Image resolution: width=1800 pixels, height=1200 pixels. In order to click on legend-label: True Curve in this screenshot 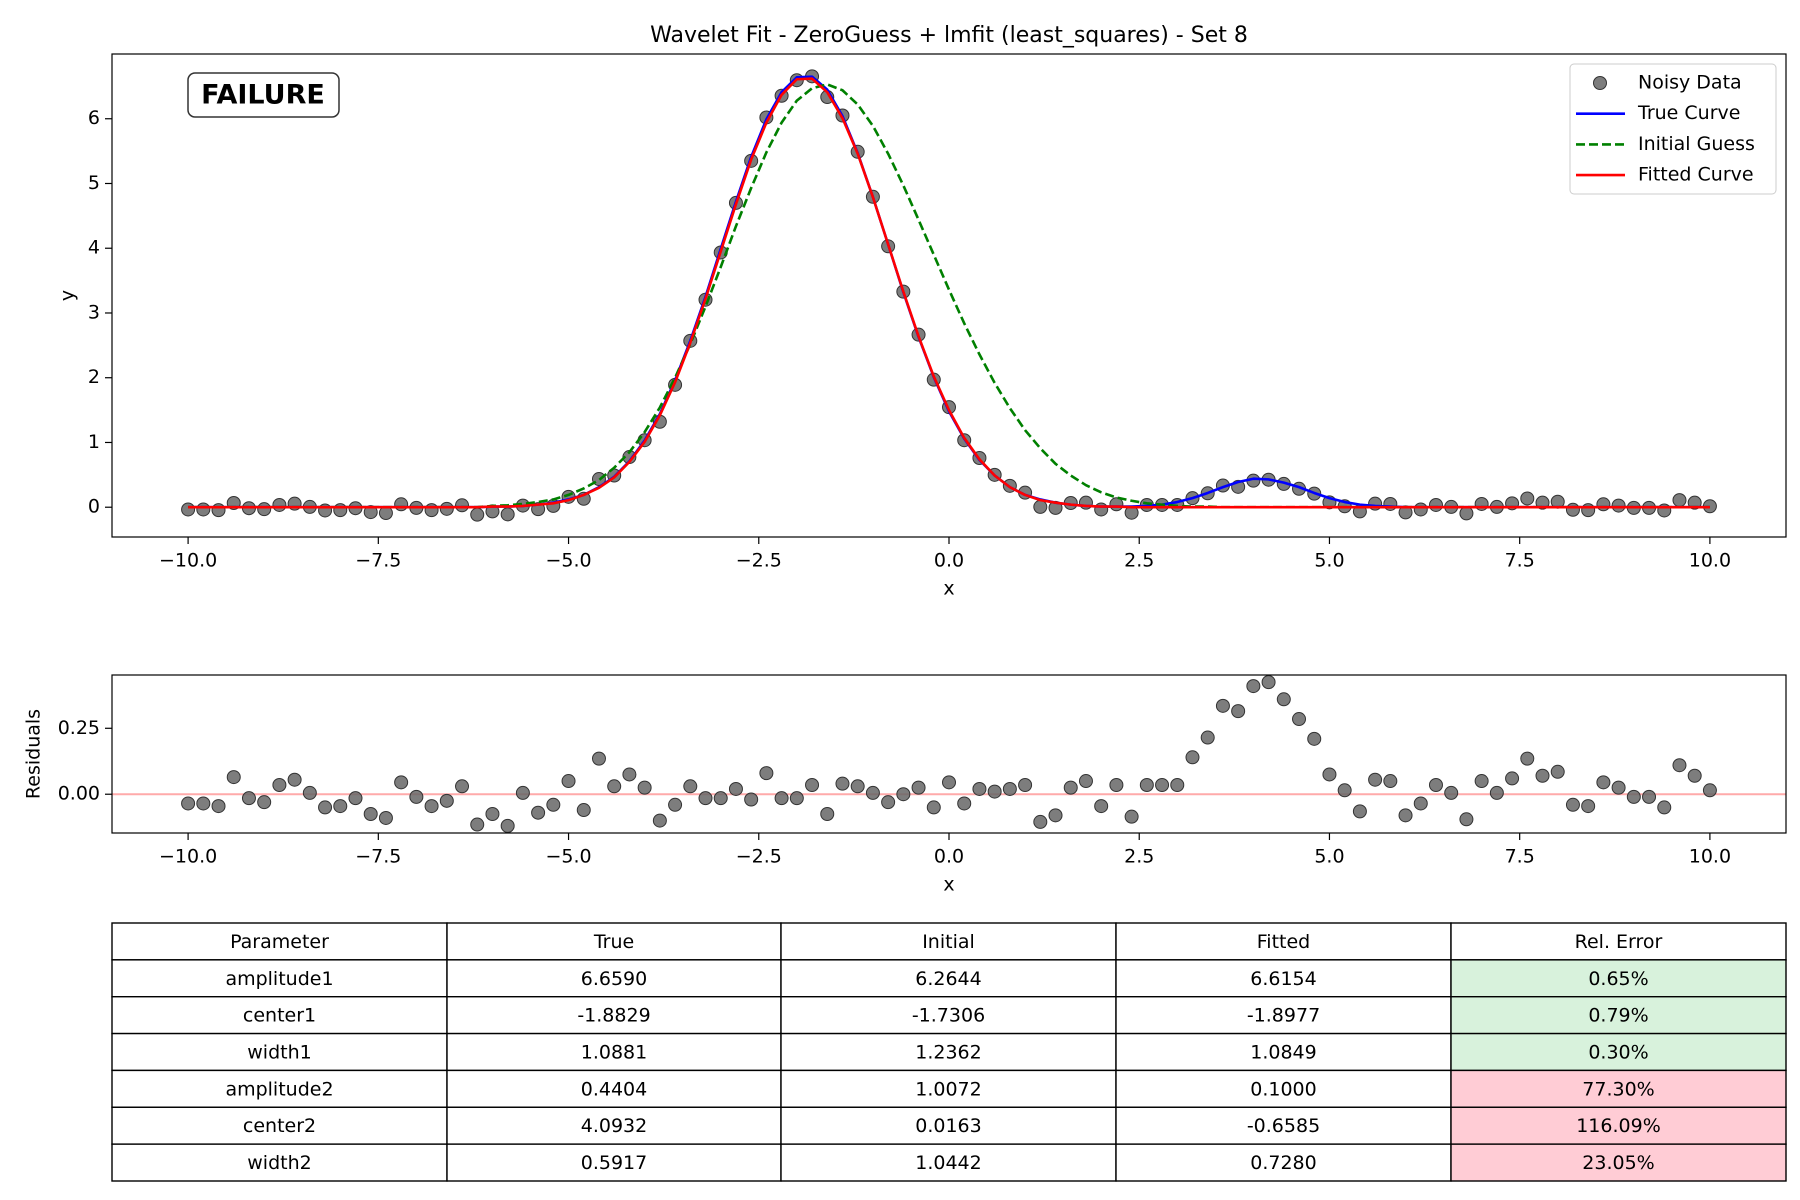, I will do `click(1688, 113)`.